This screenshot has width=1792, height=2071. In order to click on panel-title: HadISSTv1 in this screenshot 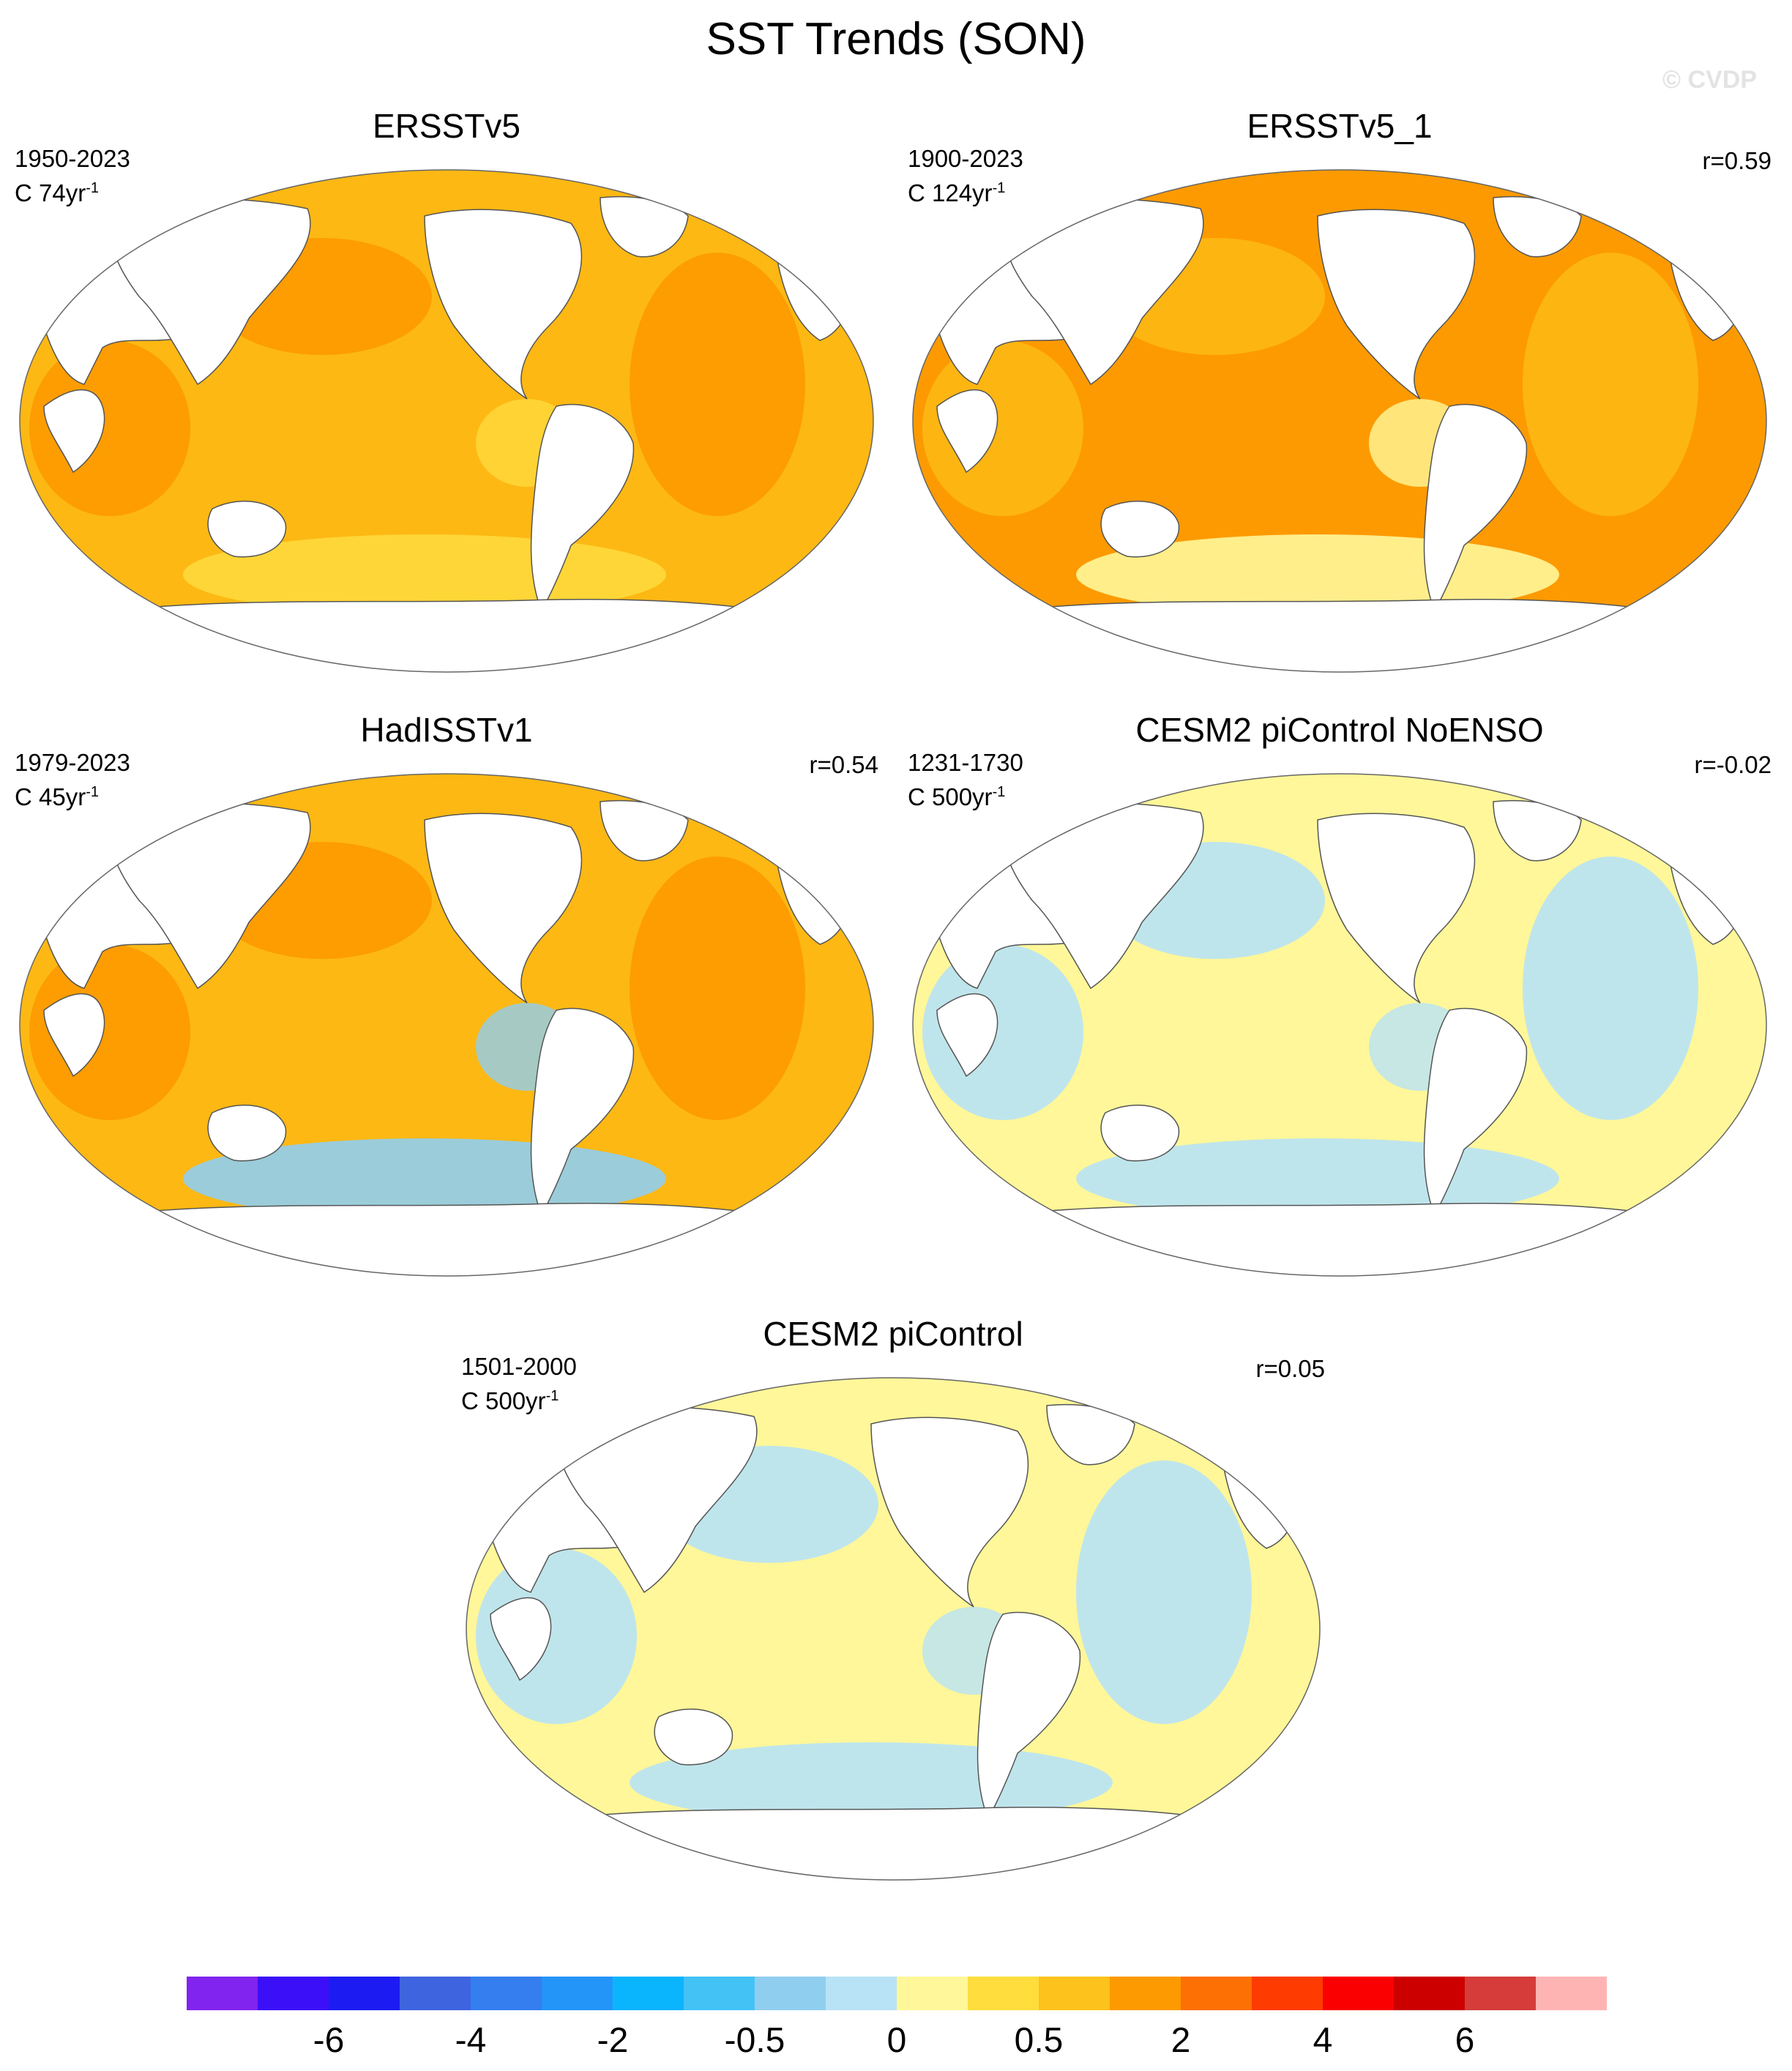, I will do `click(446, 730)`.